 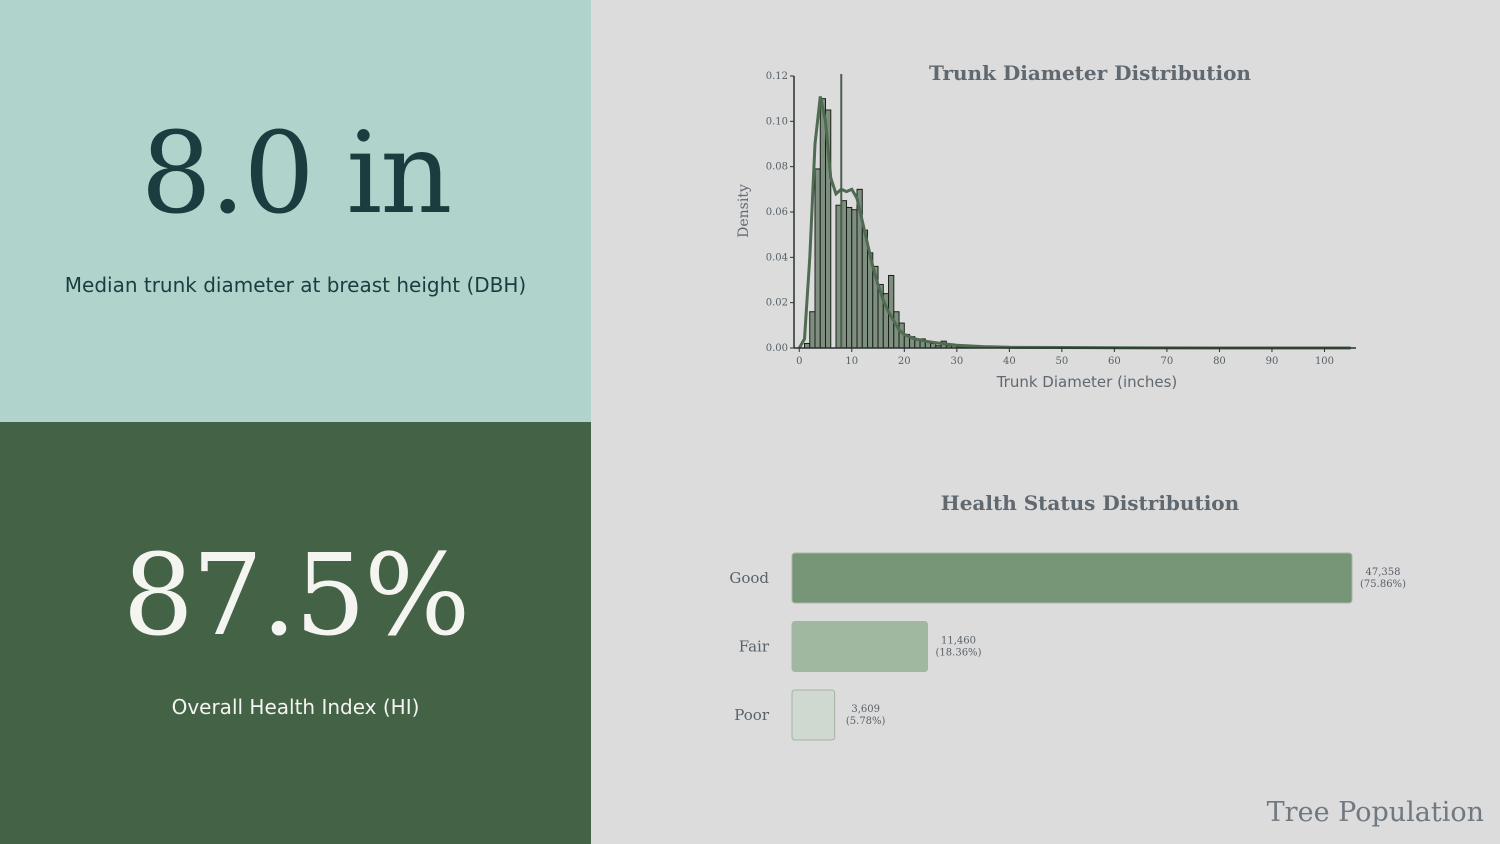 I want to click on bar-percent-label: (5.78%), so click(x=866, y=721).